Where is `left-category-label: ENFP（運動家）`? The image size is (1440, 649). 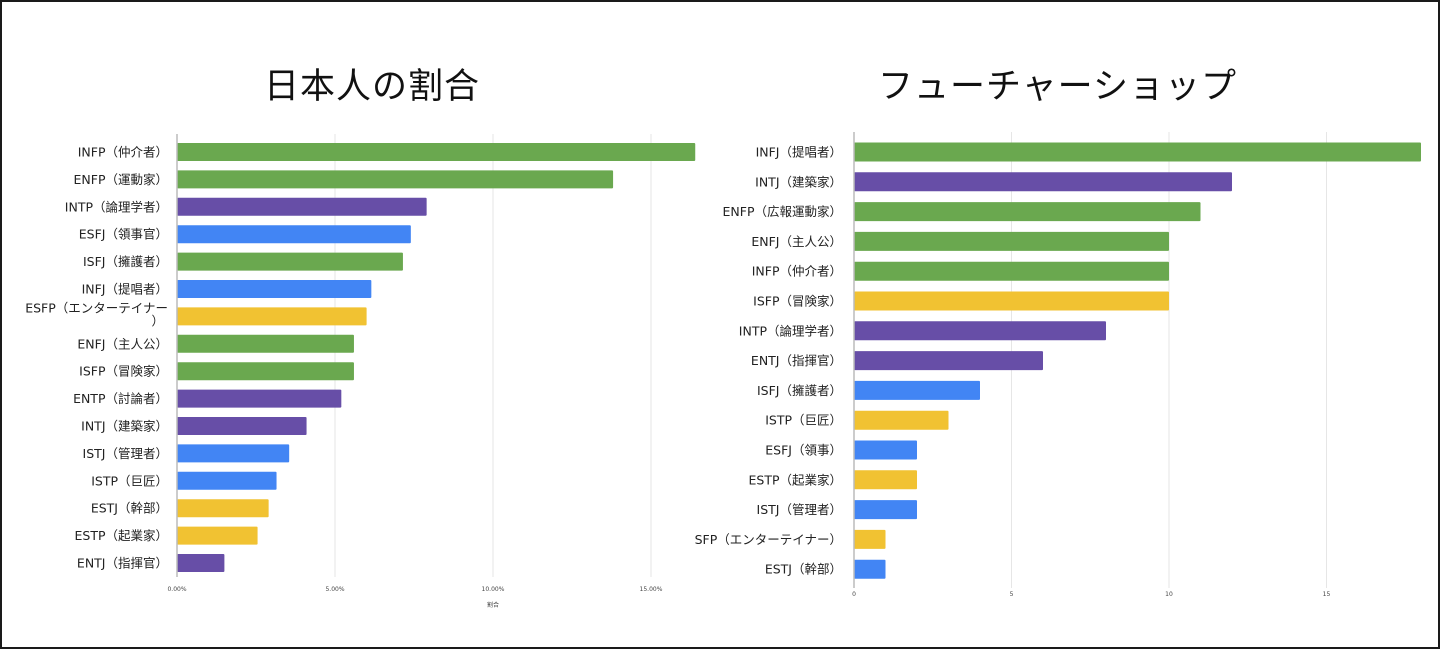 left-category-label: ENFP（運動家） is located at coordinates (121, 179).